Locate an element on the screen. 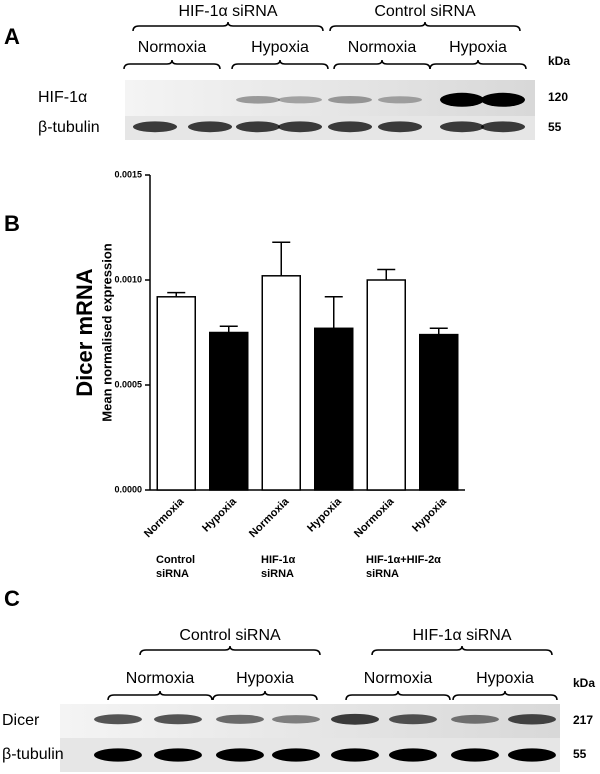  kda-label: 120 is located at coordinates (558, 97).